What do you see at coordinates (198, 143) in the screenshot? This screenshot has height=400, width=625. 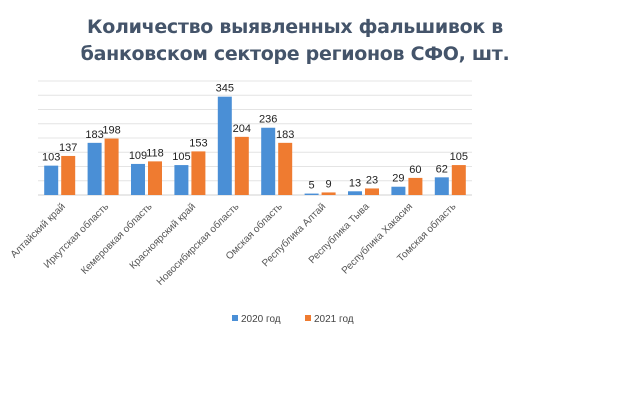 I see `data-label: 153` at bounding box center [198, 143].